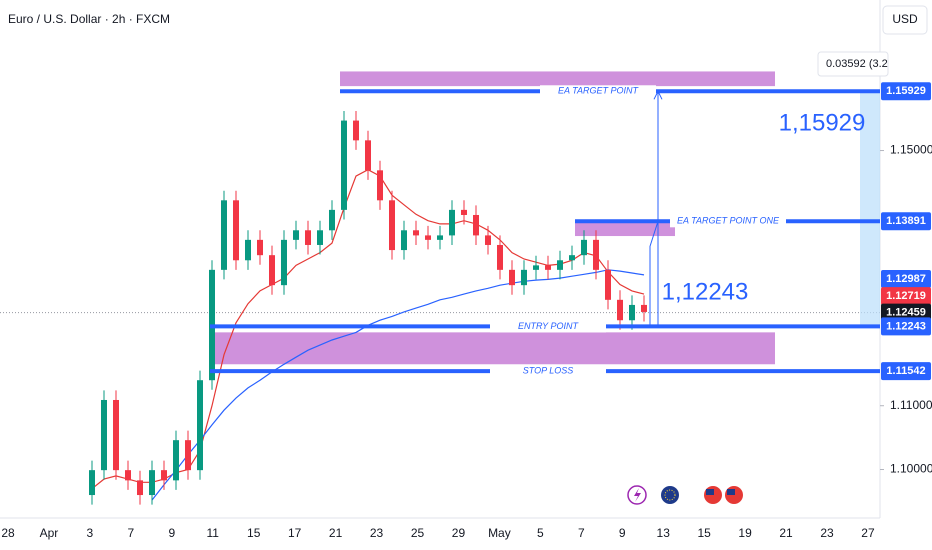 The width and height of the screenshot is (932, 550). I want to click on y-tick-label: 1.15000, so click(911, 150).